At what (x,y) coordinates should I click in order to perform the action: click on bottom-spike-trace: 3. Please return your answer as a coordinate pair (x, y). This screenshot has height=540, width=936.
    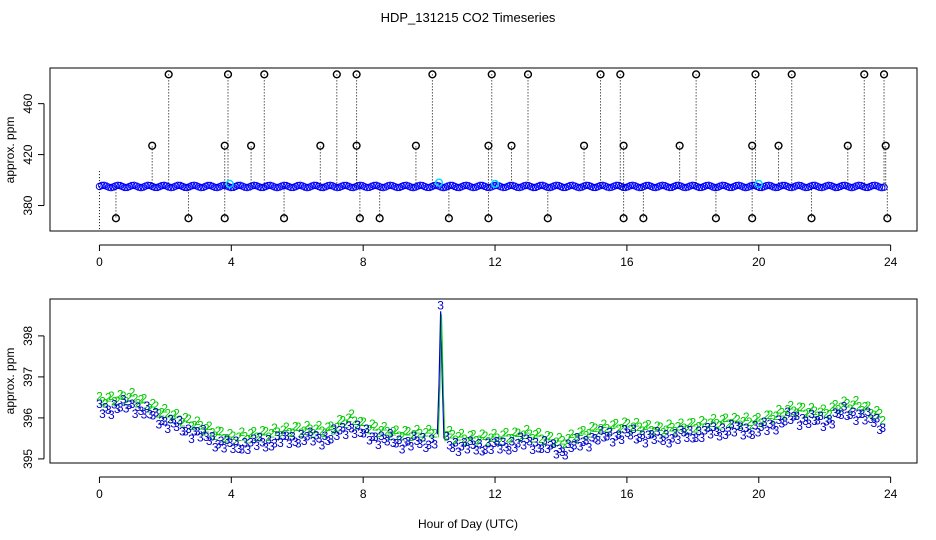
    Looking at the image, I should click on (441, 370).